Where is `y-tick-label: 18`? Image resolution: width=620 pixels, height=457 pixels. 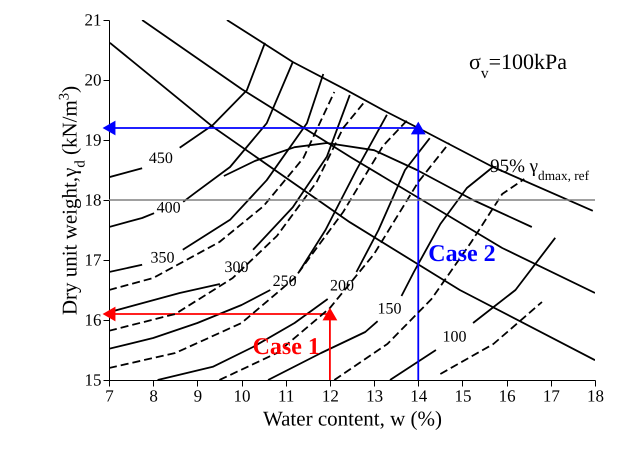
y-tick-label: 18 is located at coordinates (93, 200).